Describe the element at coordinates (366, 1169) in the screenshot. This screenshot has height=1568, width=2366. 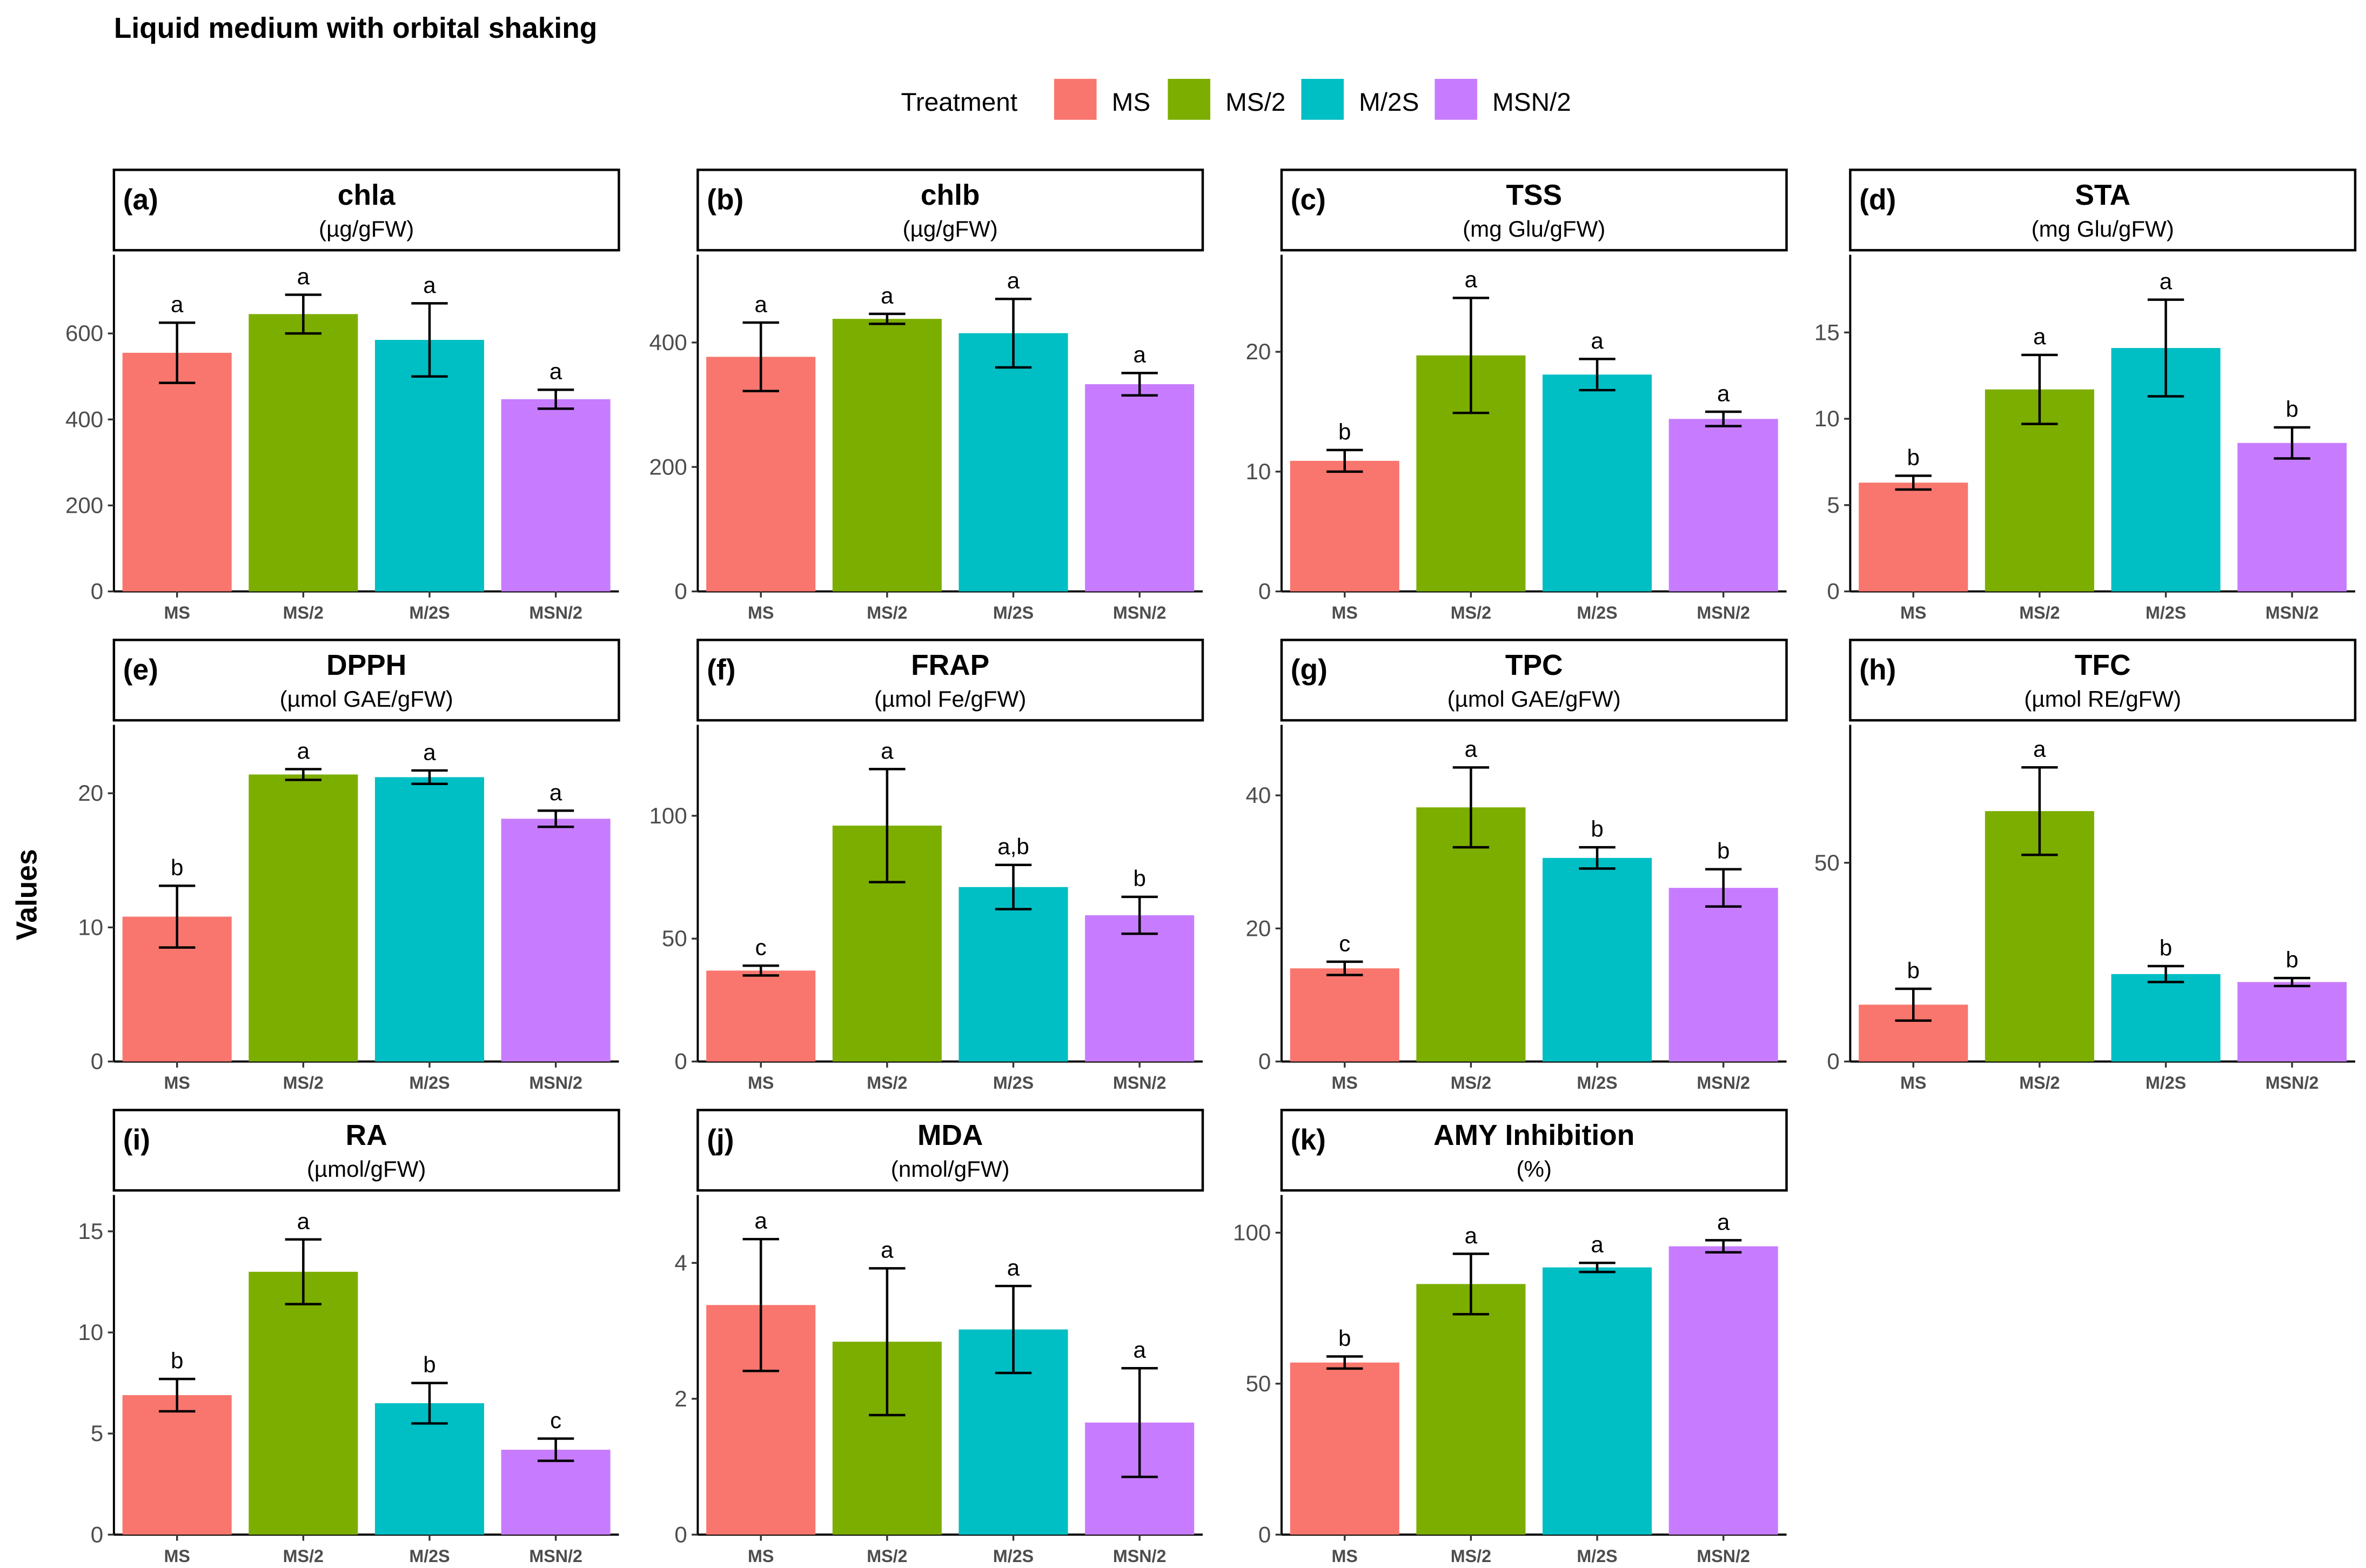
I see `panel-unit: (µmol/gFW)` at that location.